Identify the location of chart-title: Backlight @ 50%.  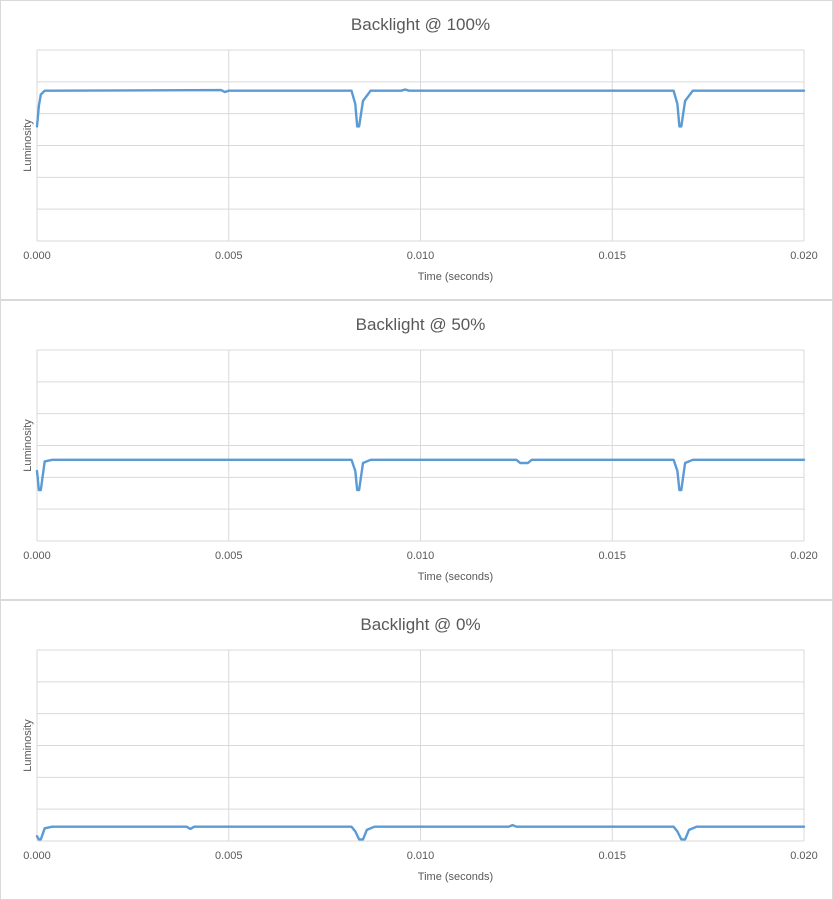
(421, 324).